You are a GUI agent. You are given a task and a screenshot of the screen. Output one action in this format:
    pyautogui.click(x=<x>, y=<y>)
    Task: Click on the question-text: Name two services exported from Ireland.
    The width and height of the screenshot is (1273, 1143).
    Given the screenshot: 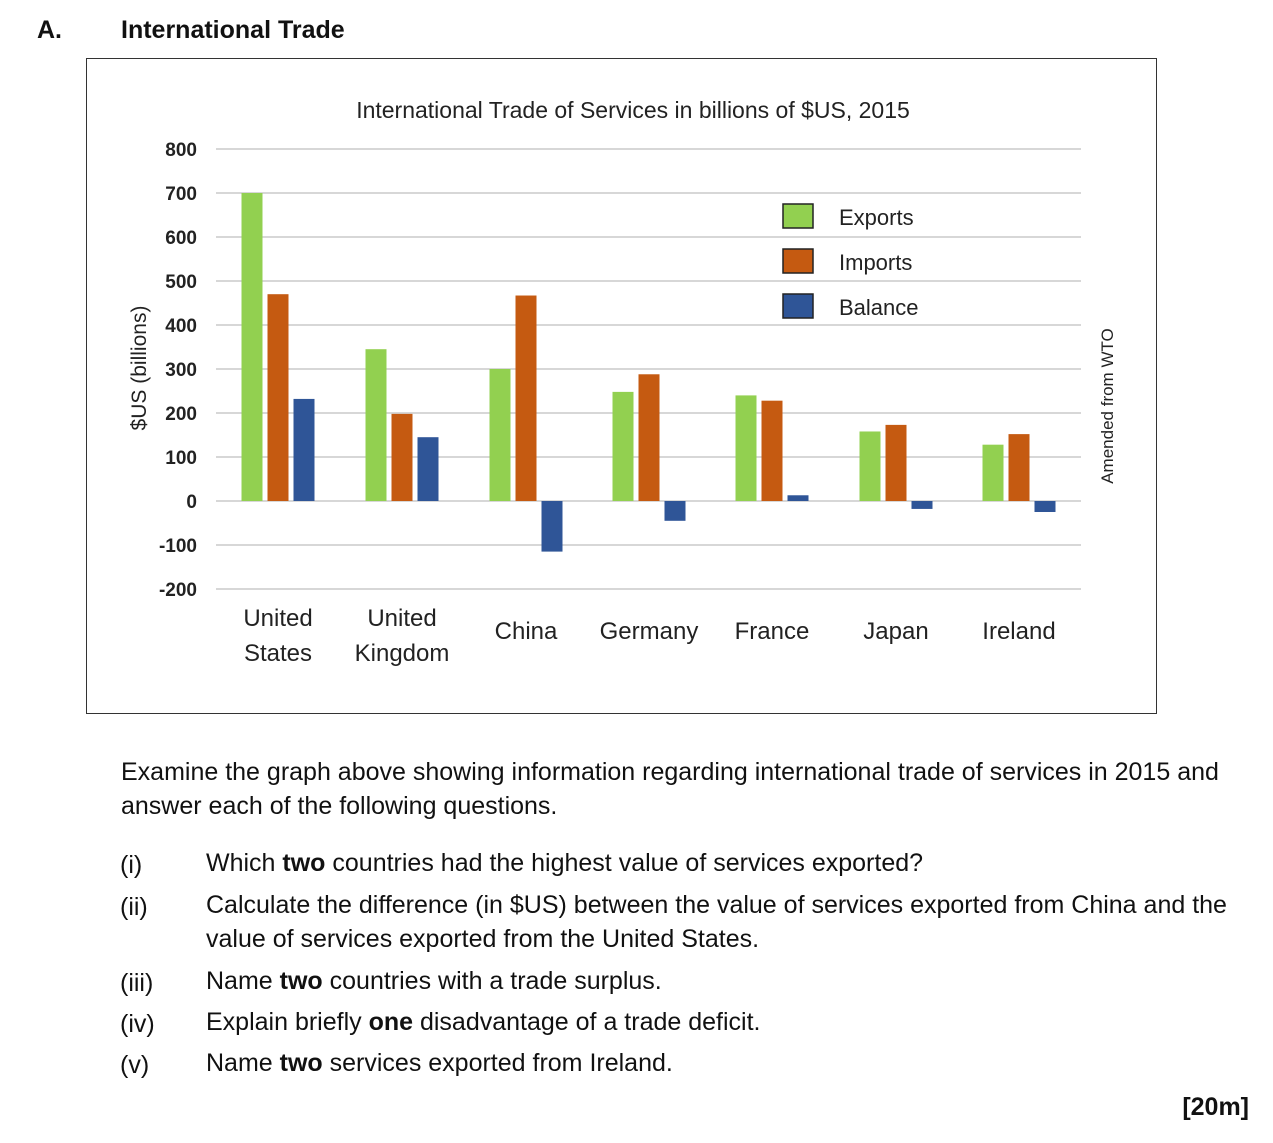 What is the action you would take?
    pyautogui.click(x=721, y=1063)
    